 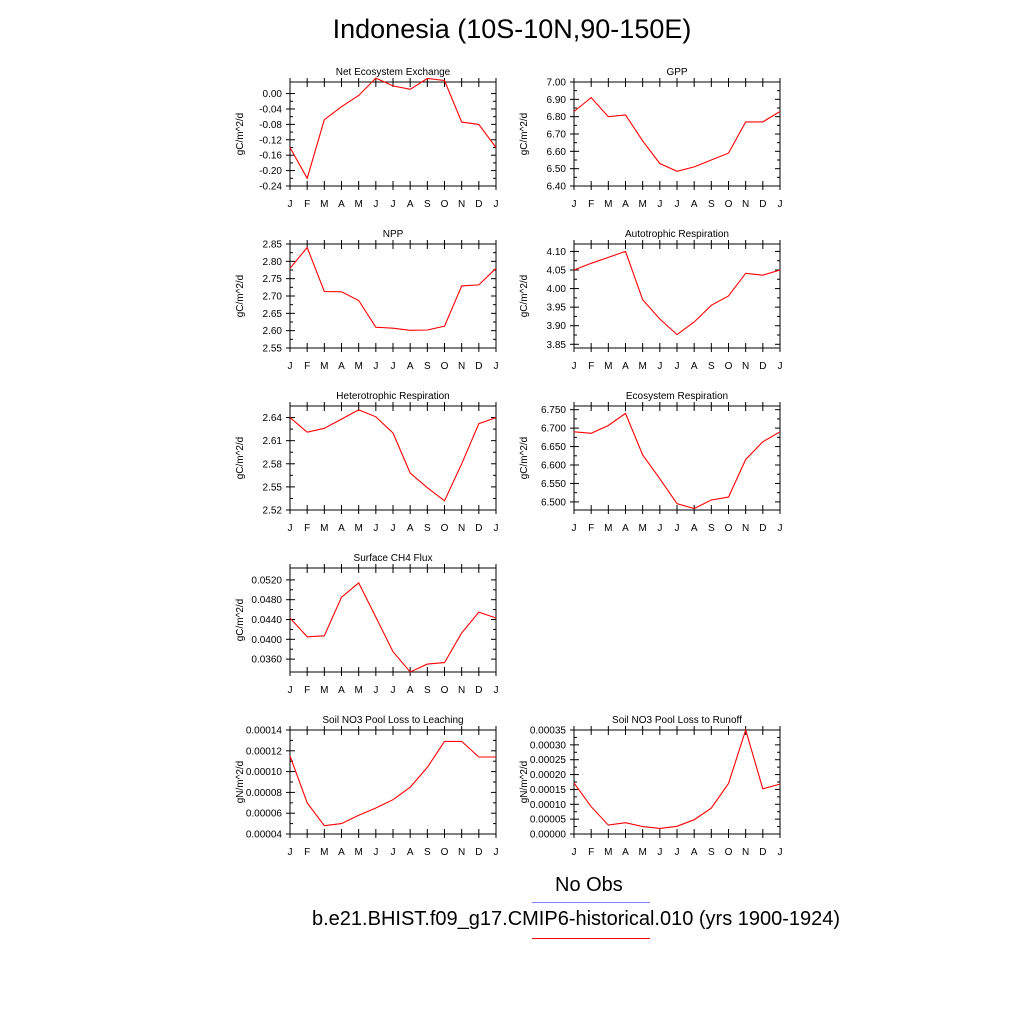 I want to click on legend-label-no-obs: No Obs, so click(x=589, y=885).